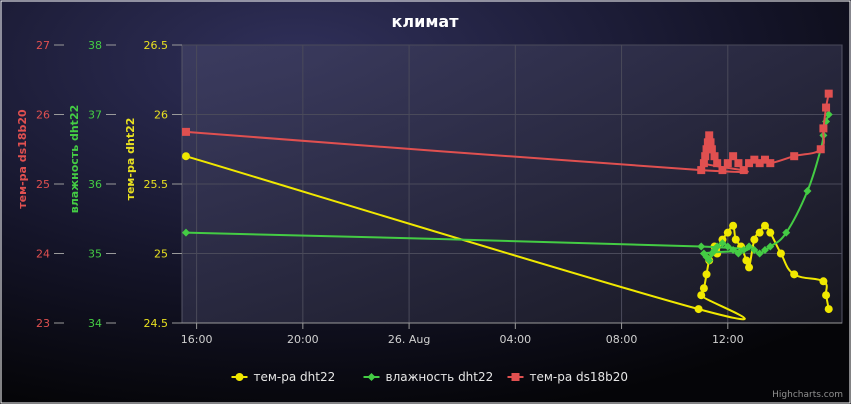 The height and width of the screenshot is (404, 851). What do you see at coordinates (197, 339) in the screenshot?
I see `x-tick-label: 16:00` at bounding box center [197, 339].